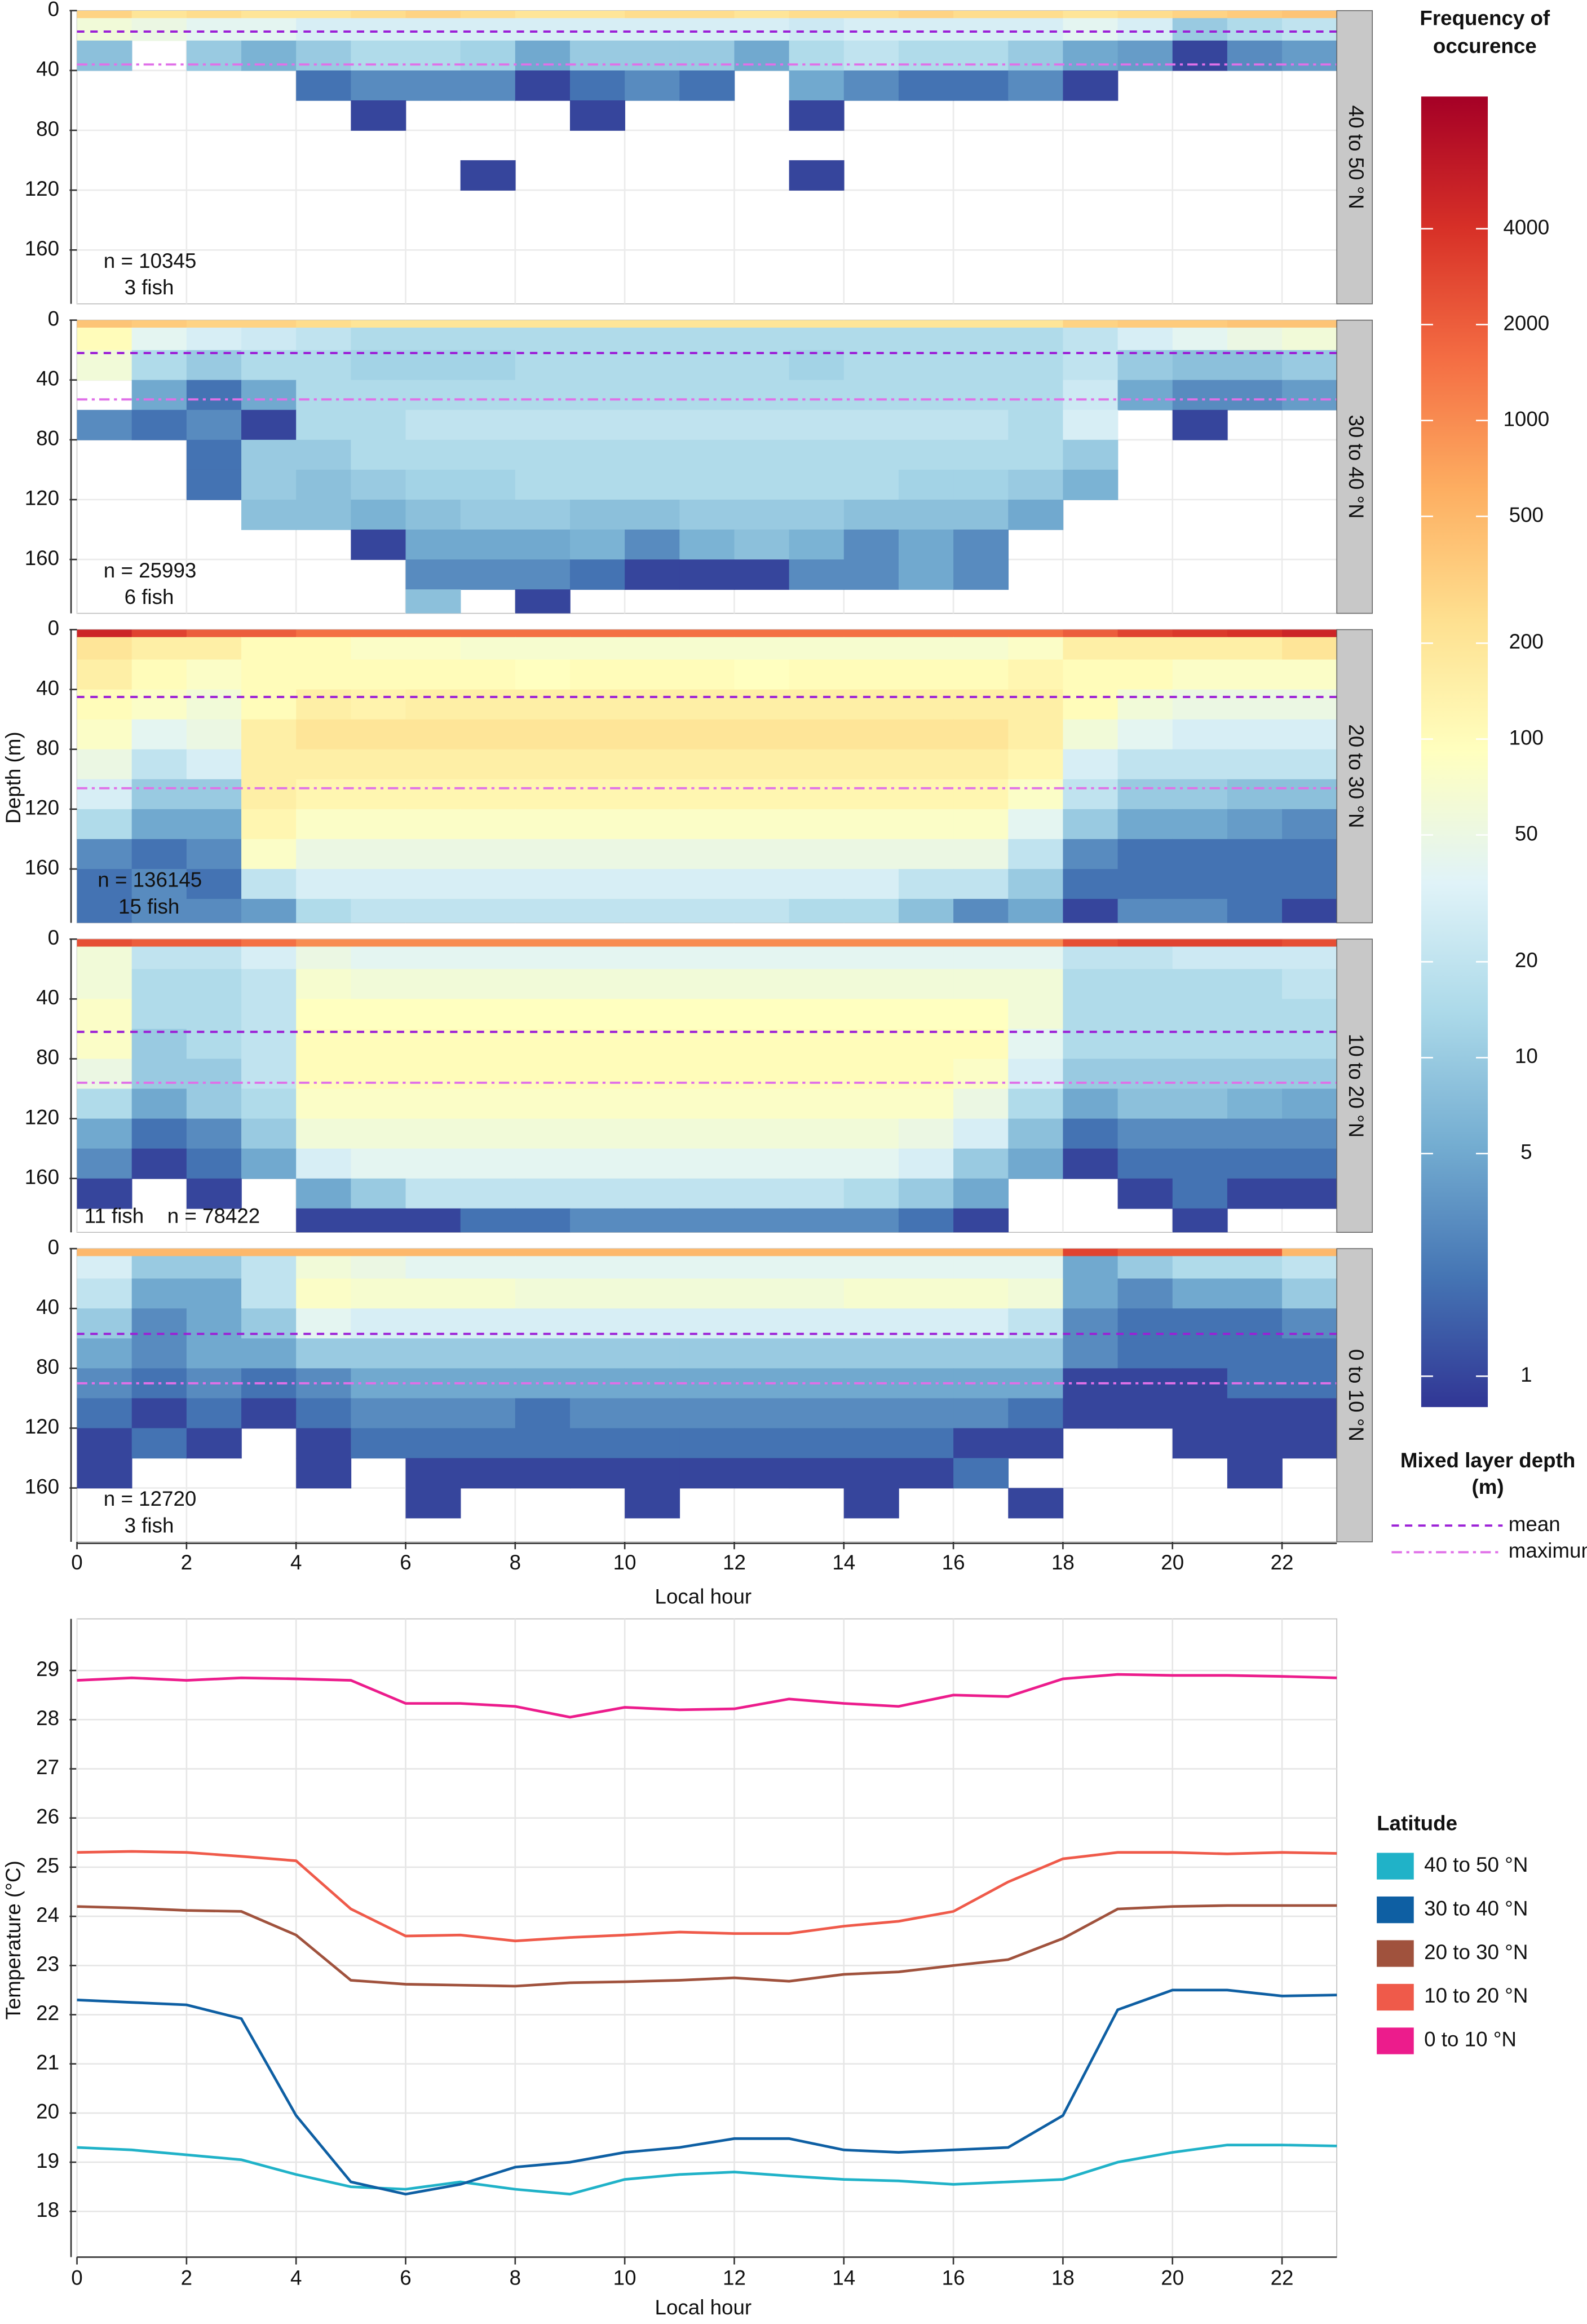  I want to click on x-tick-label: 12, so click(734, 1562).